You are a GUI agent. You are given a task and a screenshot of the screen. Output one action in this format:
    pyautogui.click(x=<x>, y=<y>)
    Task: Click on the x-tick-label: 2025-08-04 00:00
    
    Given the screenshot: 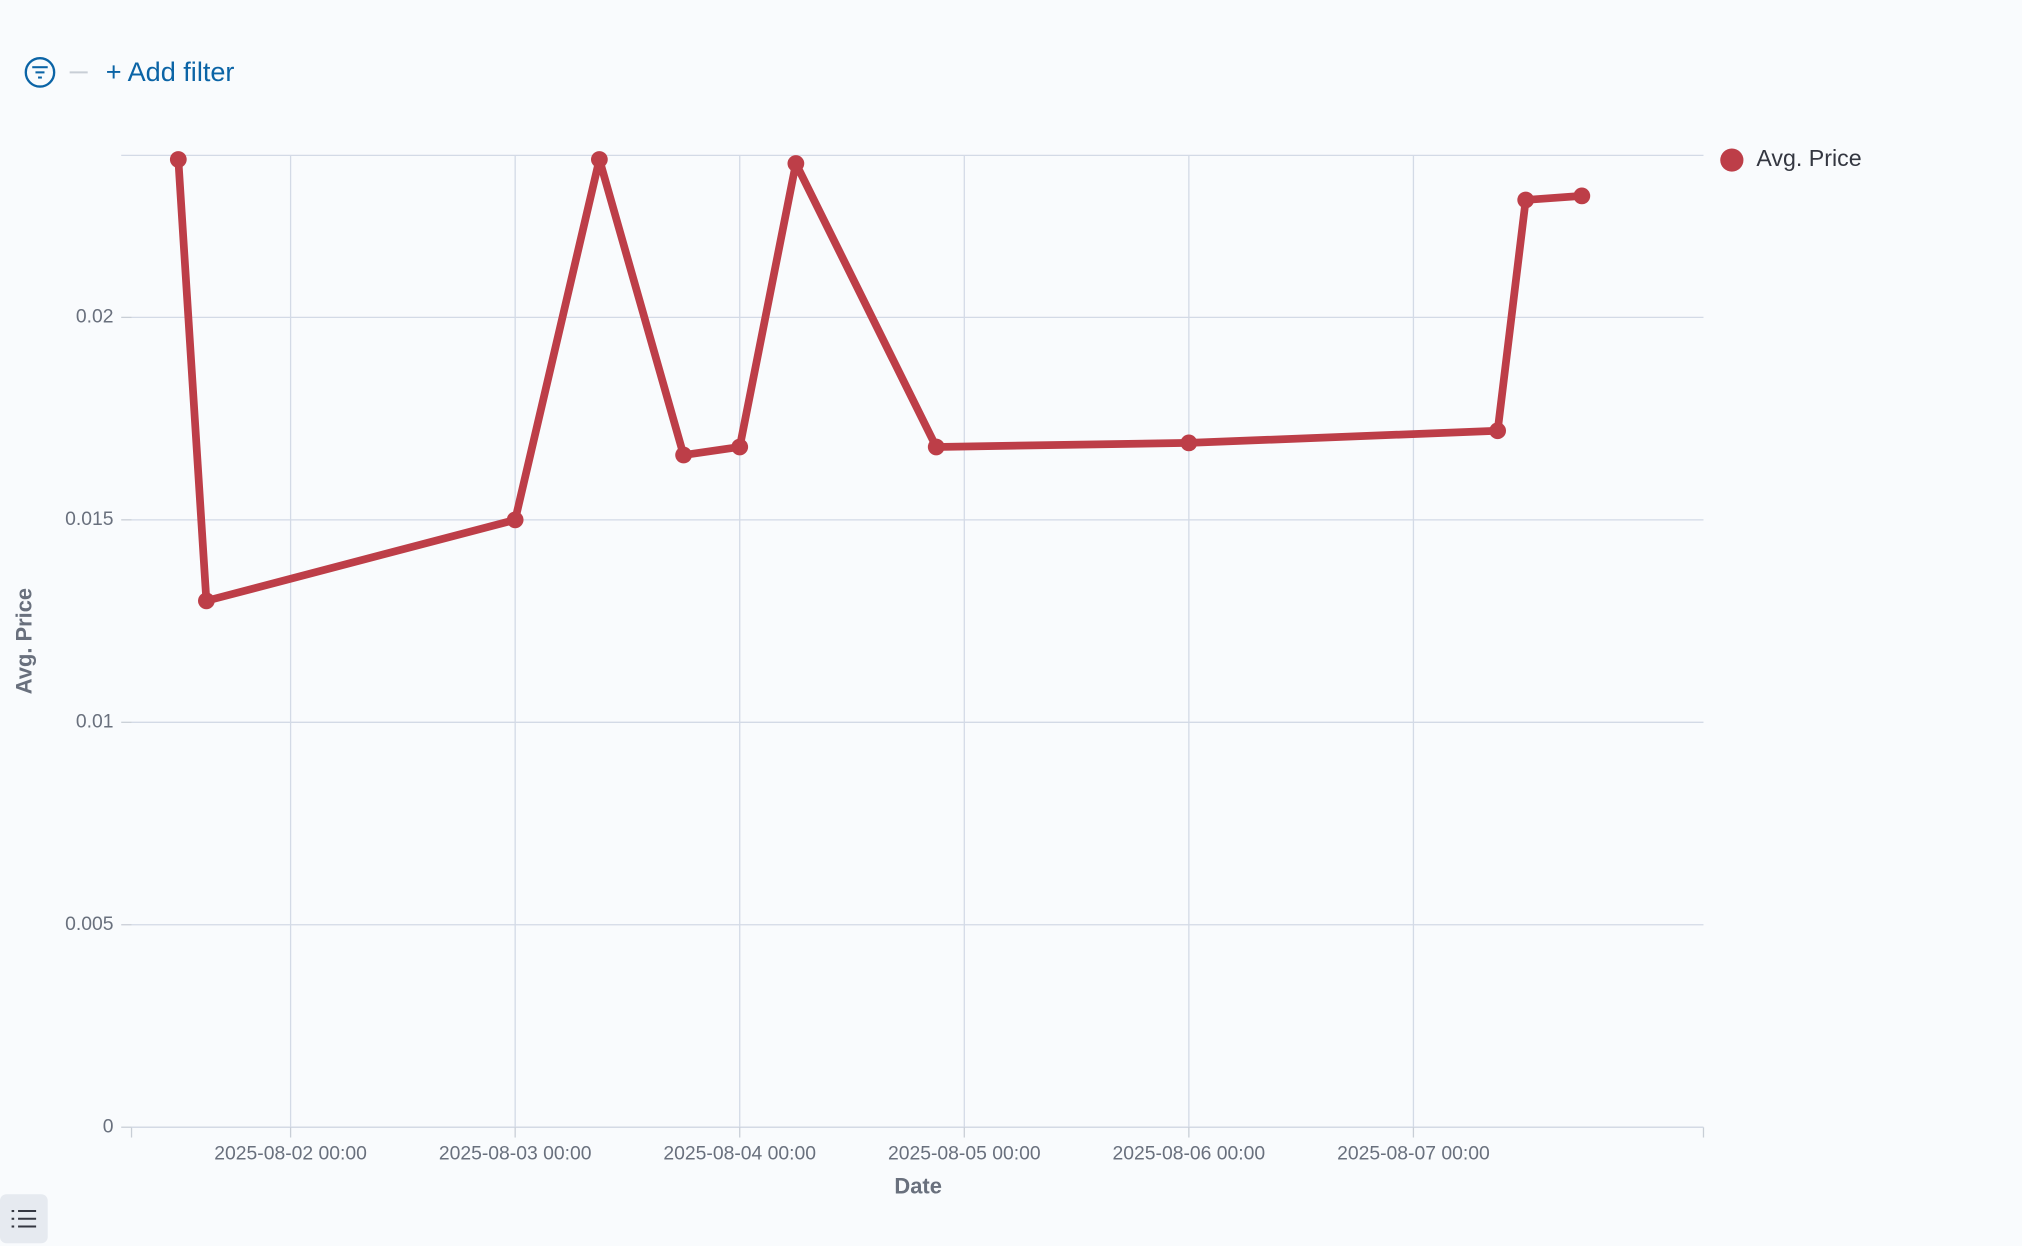 What is the action you would take?
    pyautogui.click(x=739, y=1153)
    